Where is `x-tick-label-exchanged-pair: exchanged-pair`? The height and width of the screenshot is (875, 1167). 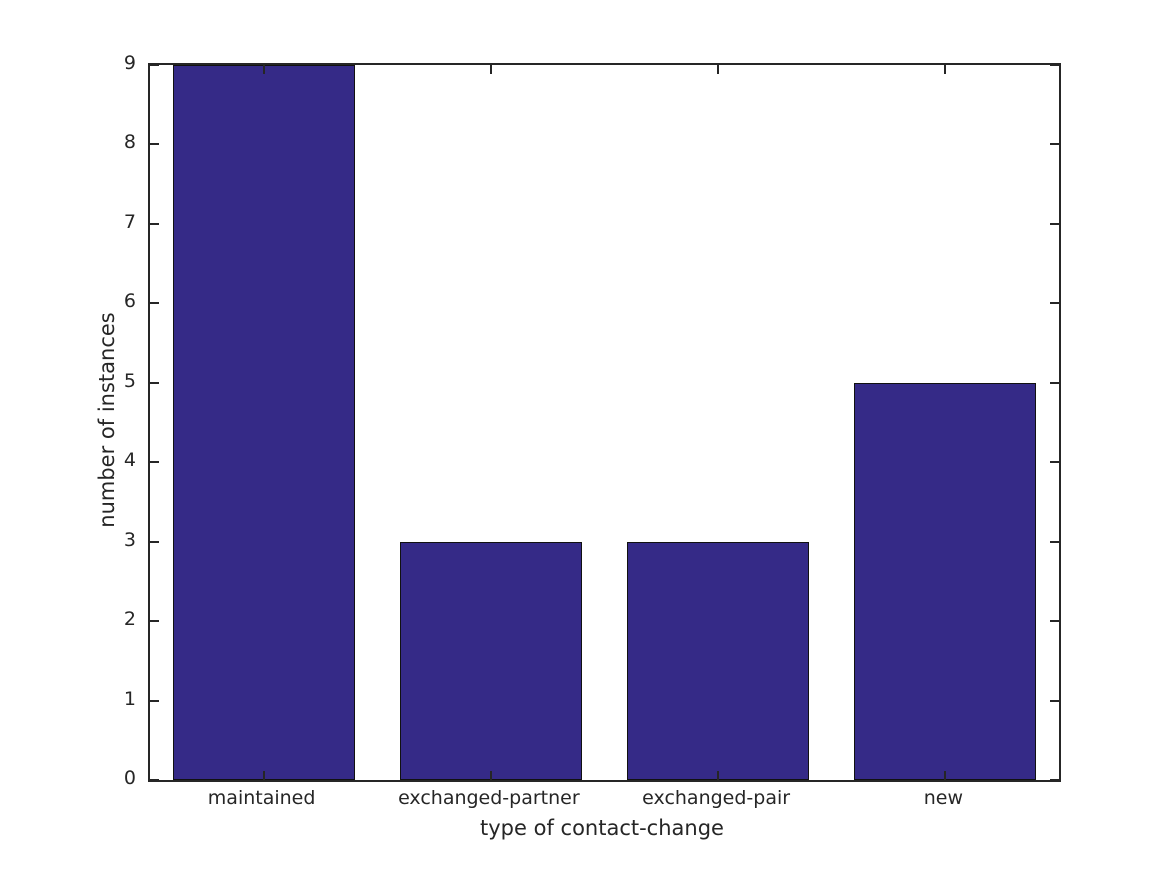 x-tick-label-exchanged-pair: exchanged-pair is located at coordinates (716, 798).